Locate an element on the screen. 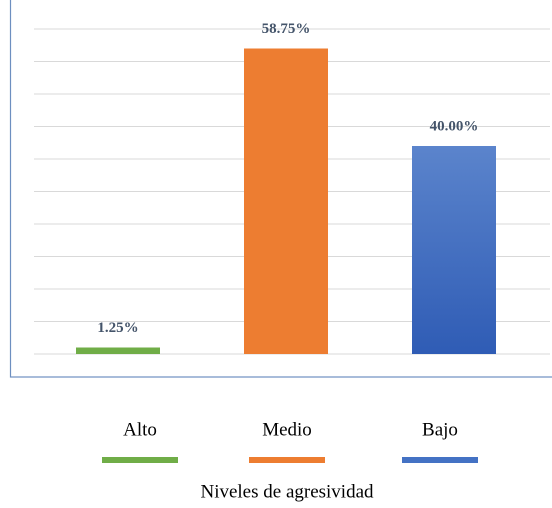 This screenshot has width=552, height=508. legend-label: Bajo is located at coordinates (440, 429).